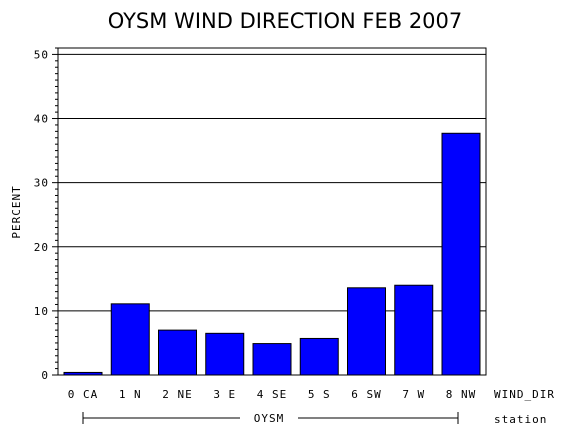  Describe the element at coordinates (524, 394) in the screenshot. I see `x-axis-label: WIND_DIR` at that location.